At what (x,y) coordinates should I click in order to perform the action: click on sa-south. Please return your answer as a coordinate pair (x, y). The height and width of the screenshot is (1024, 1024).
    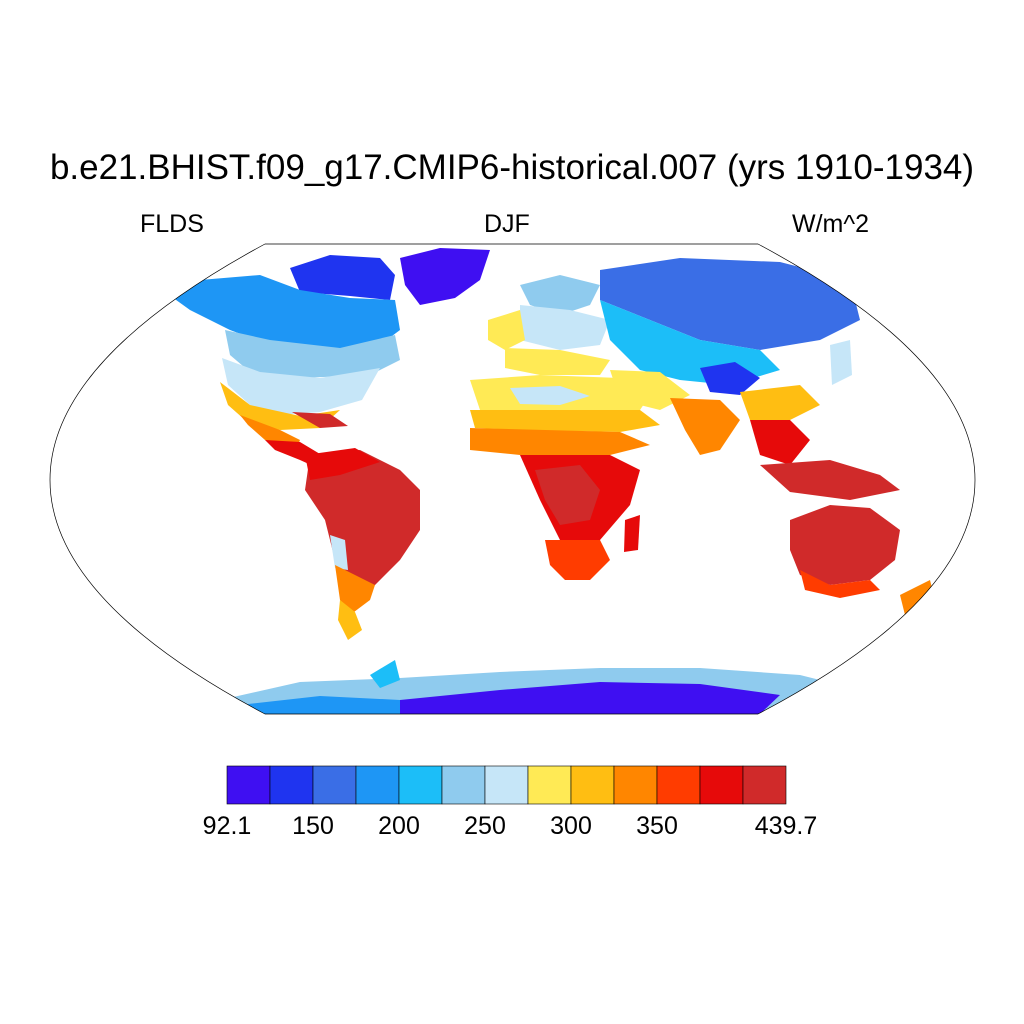
    Looking at the image, I should click on (355, 590).